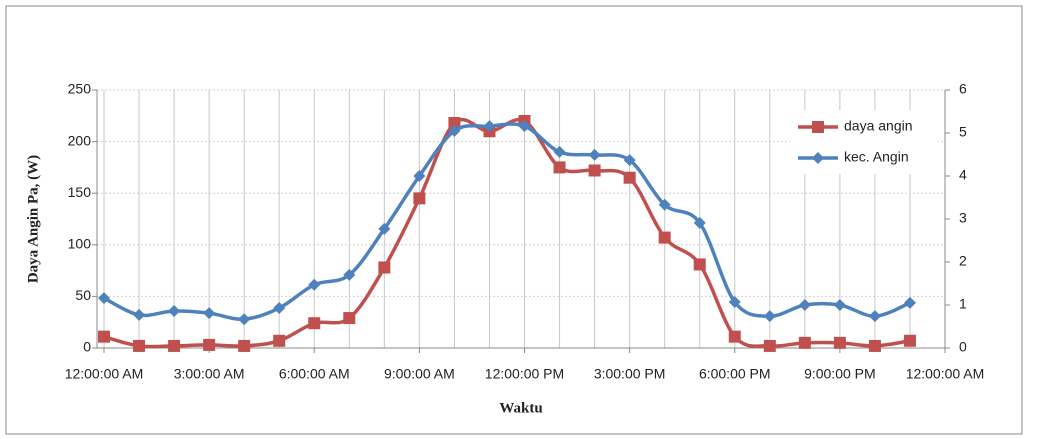 This screenshot has width=1048, height=439. I want to click on y-tick-label: 150, so click(80, 192).